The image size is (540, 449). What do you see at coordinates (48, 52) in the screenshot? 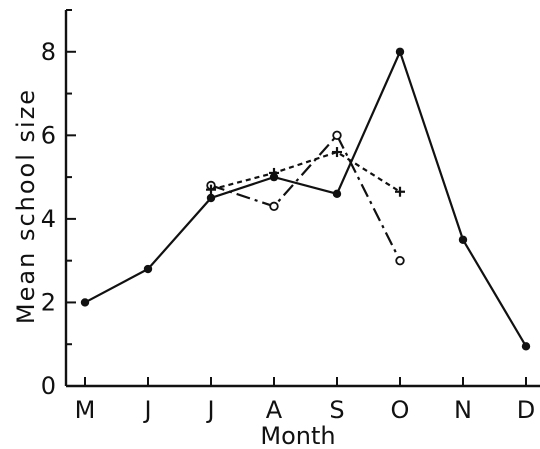
I see `y-tick-label: 8` at bounding box center [48, 52].